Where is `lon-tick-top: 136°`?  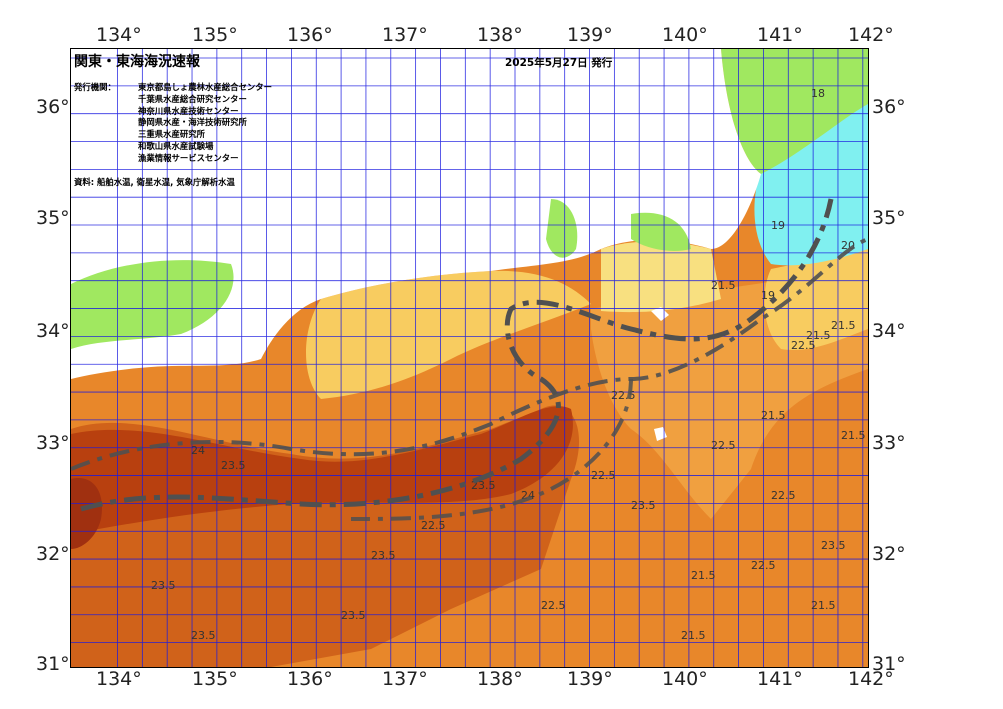
lon-tick-top: 136° is located at coordinates (310, 35).